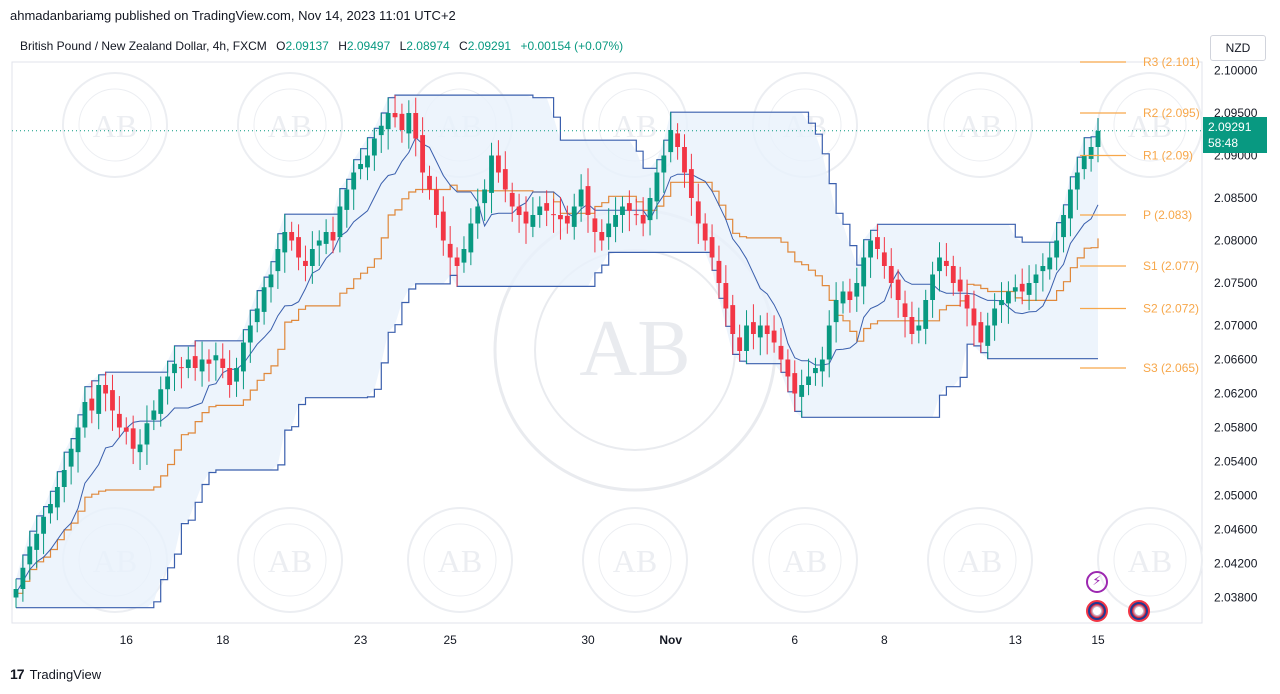  What do you see at coordinates (368, 46) in the screenshot?
I see `high-value: 2.09497` at bounding box center [368, 46].